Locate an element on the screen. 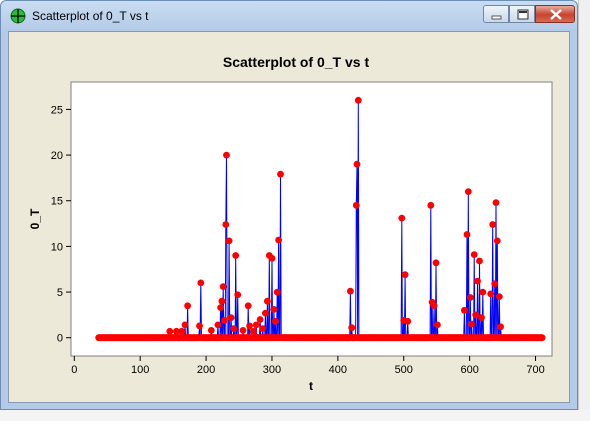 This screenshot has height=421, width=590. x-tick-label: 0 is located at coordinates (74, 370).